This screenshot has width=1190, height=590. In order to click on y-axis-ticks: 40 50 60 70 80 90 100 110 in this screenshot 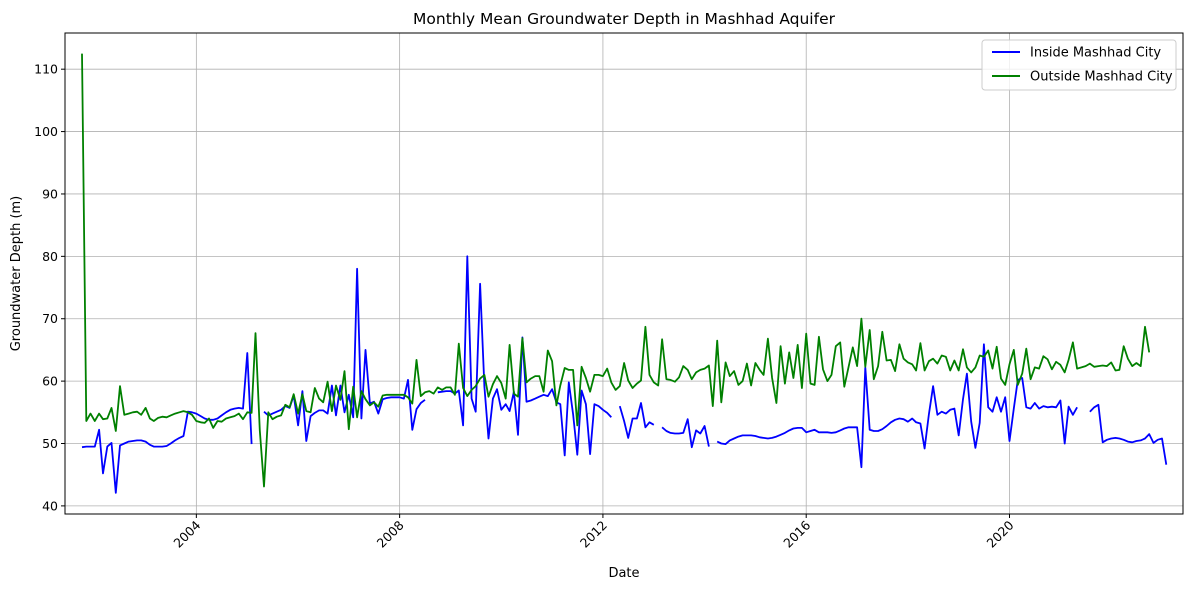, I will do `click(49, 287)`.